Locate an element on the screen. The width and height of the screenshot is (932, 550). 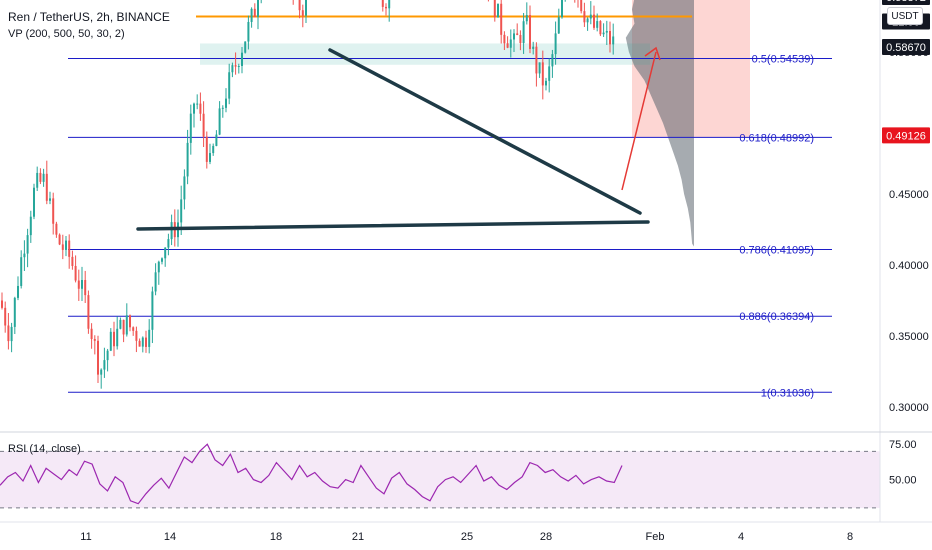
price-badge is located at coordinates (906, 3).